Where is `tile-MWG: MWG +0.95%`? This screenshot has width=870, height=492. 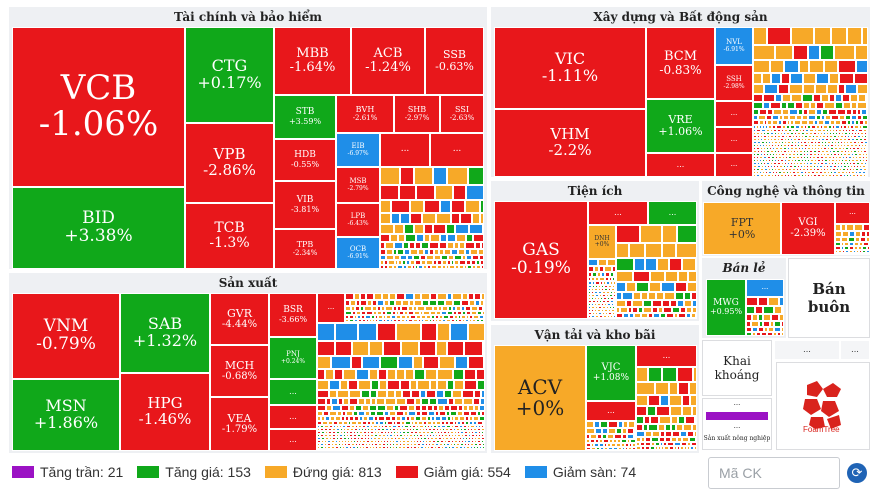 tile-MWG: MWG +0.95% is located at coordinates (726, 307).